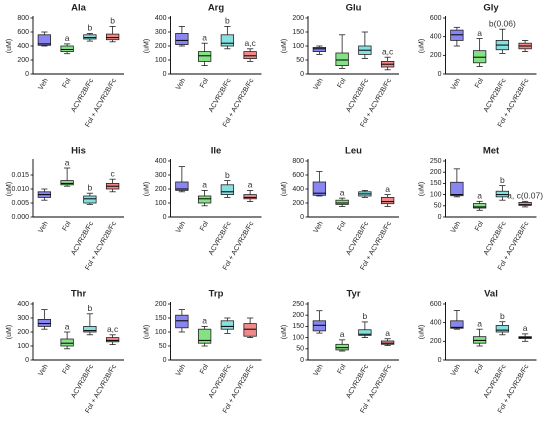  Describe the element at coordinates (354, 8) in the screenshot. I see `panel-title: Glu` at that location.